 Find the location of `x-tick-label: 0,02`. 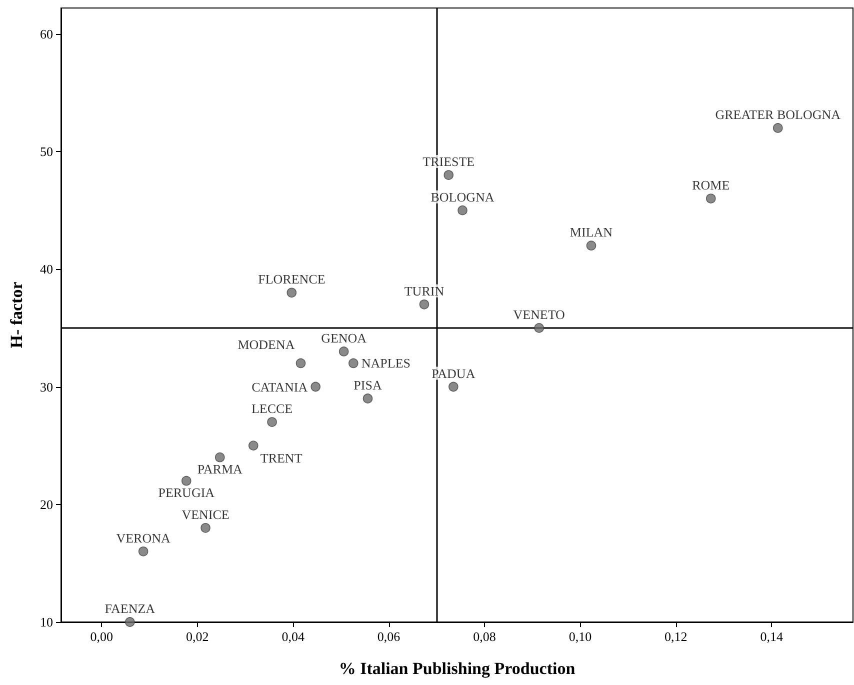

x-tick-label: 0,02 is located at coordinates (197, 636).